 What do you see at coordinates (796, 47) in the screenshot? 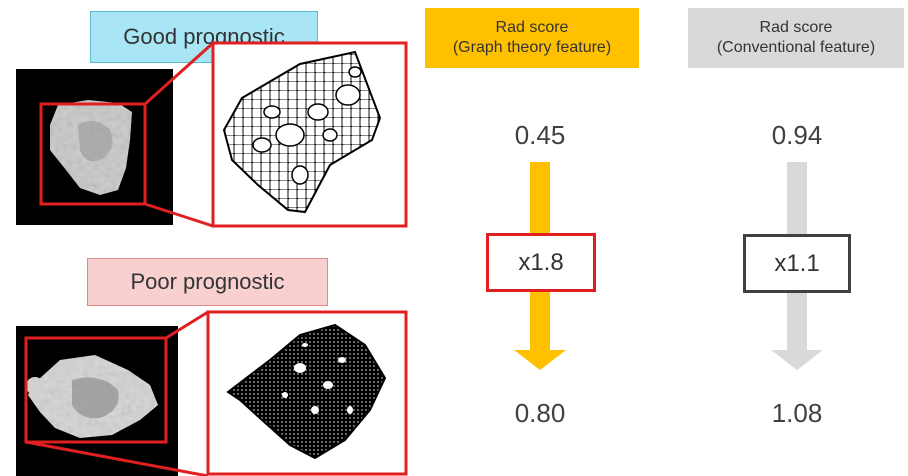
I see `conv-header-line2: (Conventional feature)` at bounding box center [796, 47].